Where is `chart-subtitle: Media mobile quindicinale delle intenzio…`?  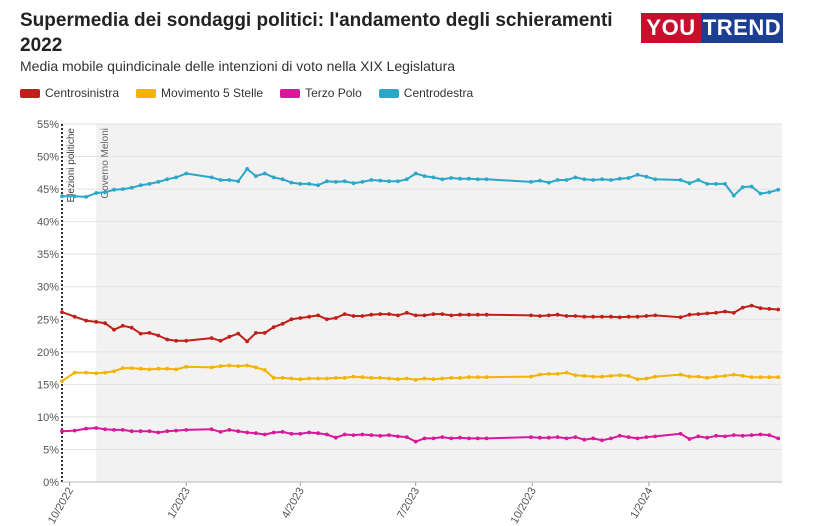
chart-subtitle: Media mobile quindicinale delle intenzio… is located at coordinates (238, 66).